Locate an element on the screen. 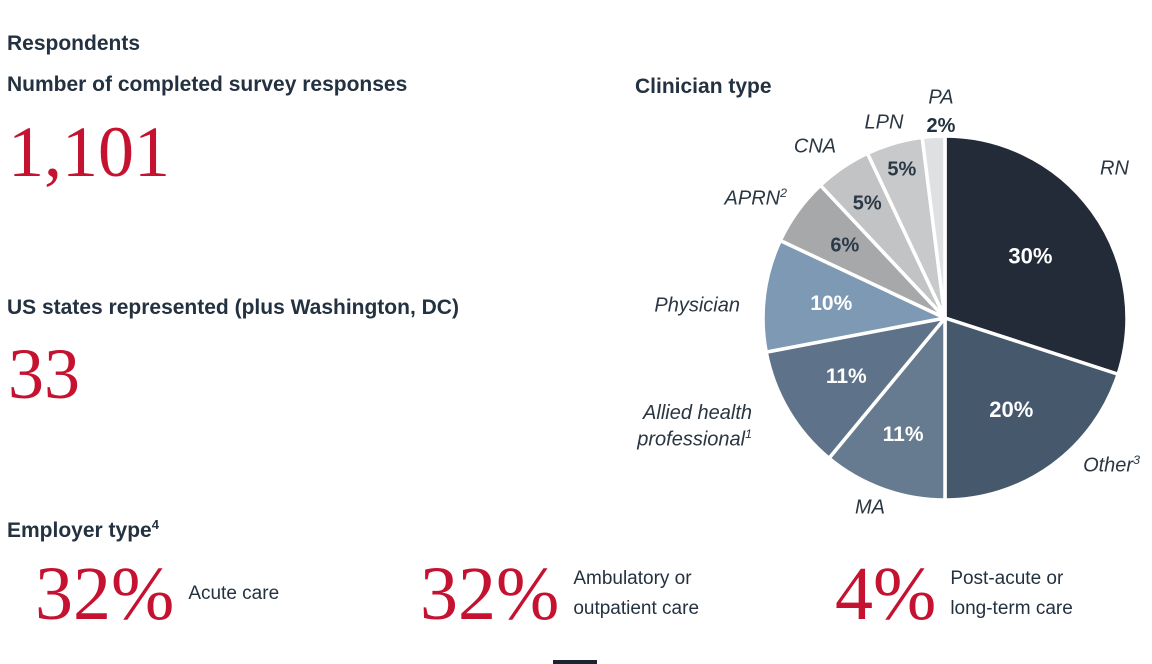  pie-label-physician: Physician is located at coordinates (697, 305).